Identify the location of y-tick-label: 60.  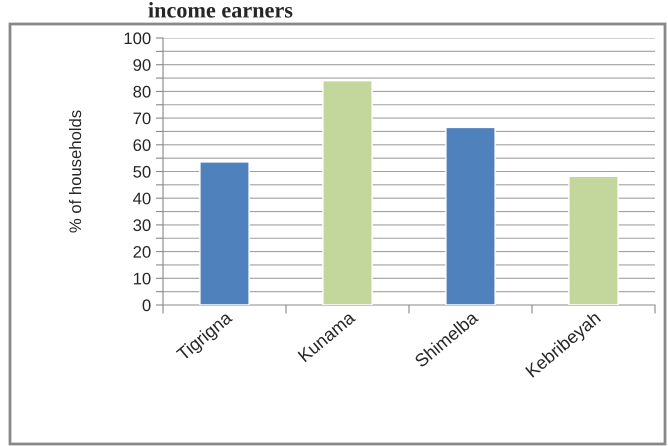
(142, 145).